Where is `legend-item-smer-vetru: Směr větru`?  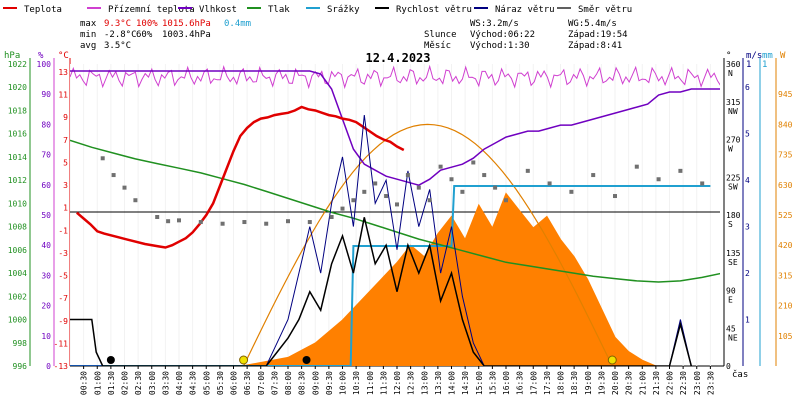 legend-item-smer-vetru: Směr větru is located at coordinates (594, 10).